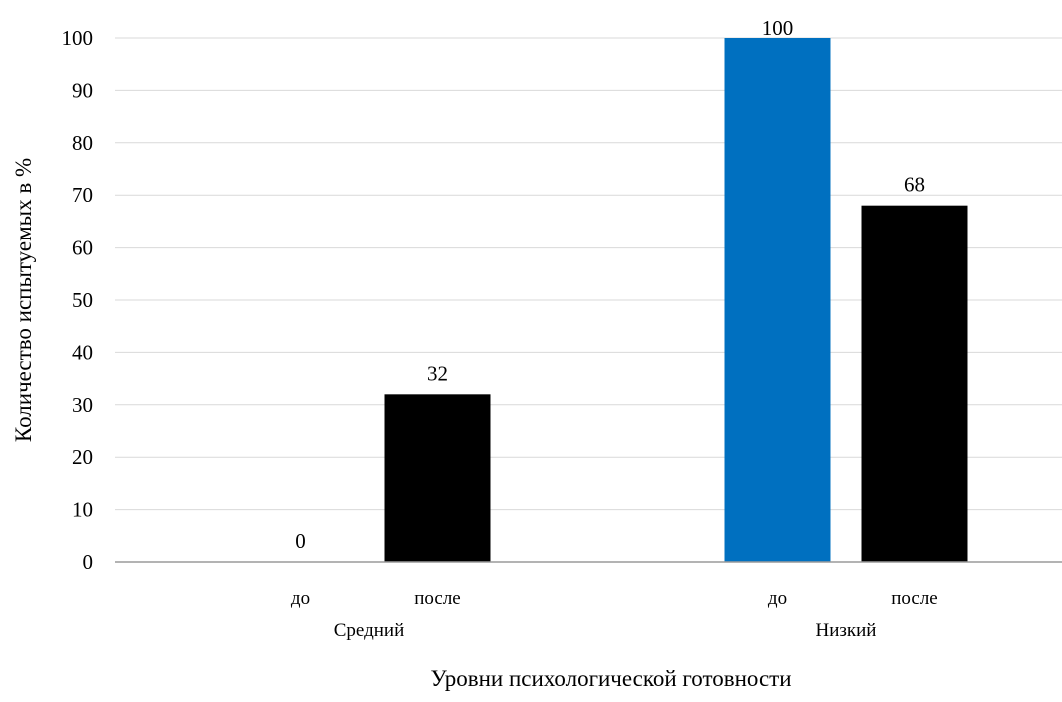  What do you see at coordinates (82, 405) in the screenshot?
I see `y-tick-label: 30` at bounding box center [82, 405].